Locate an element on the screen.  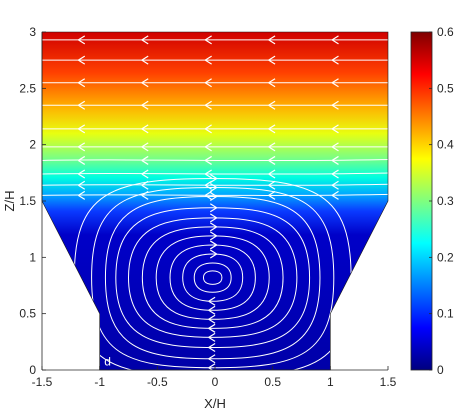
colorbar-tick-label: 0.6 is located at coordinates (445, 32).